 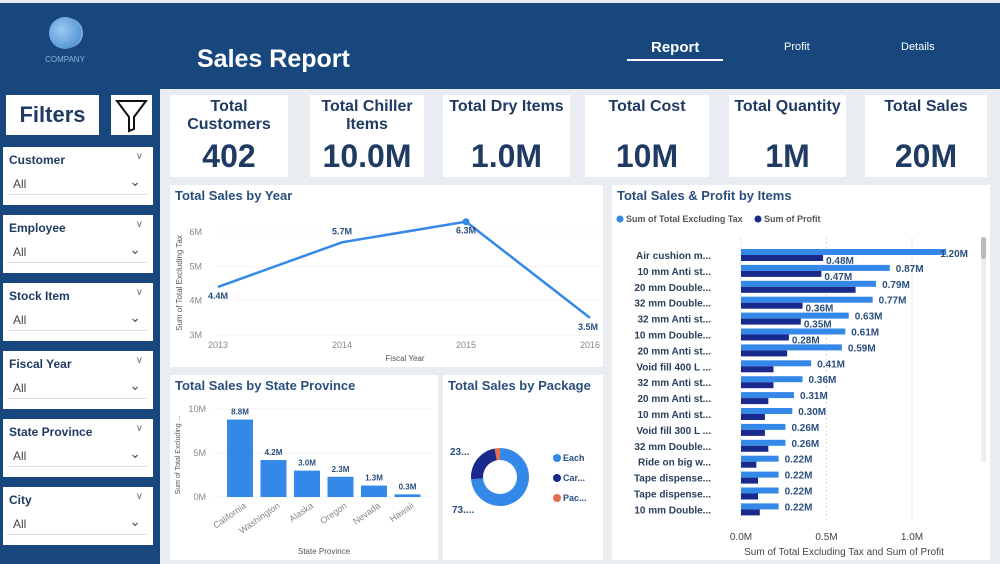 I want to click on data-label: 0.48M, so click(x=840, y=261).